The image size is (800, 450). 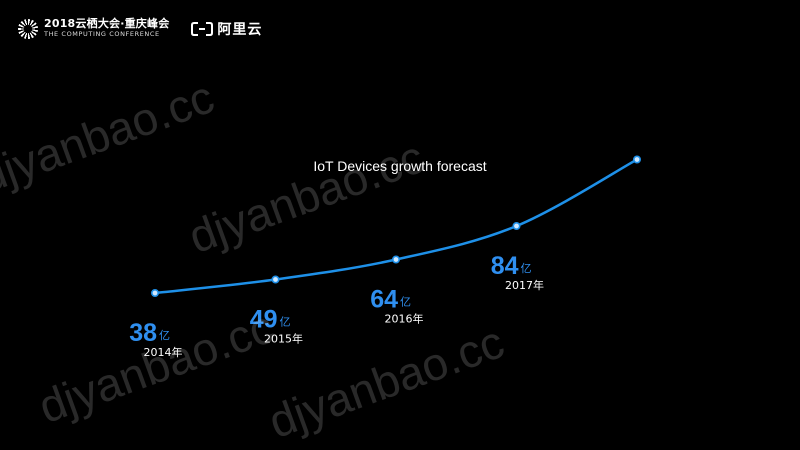 I want to click on chart-title: IoT Devices growth forecast, so click(x=400, y=166).